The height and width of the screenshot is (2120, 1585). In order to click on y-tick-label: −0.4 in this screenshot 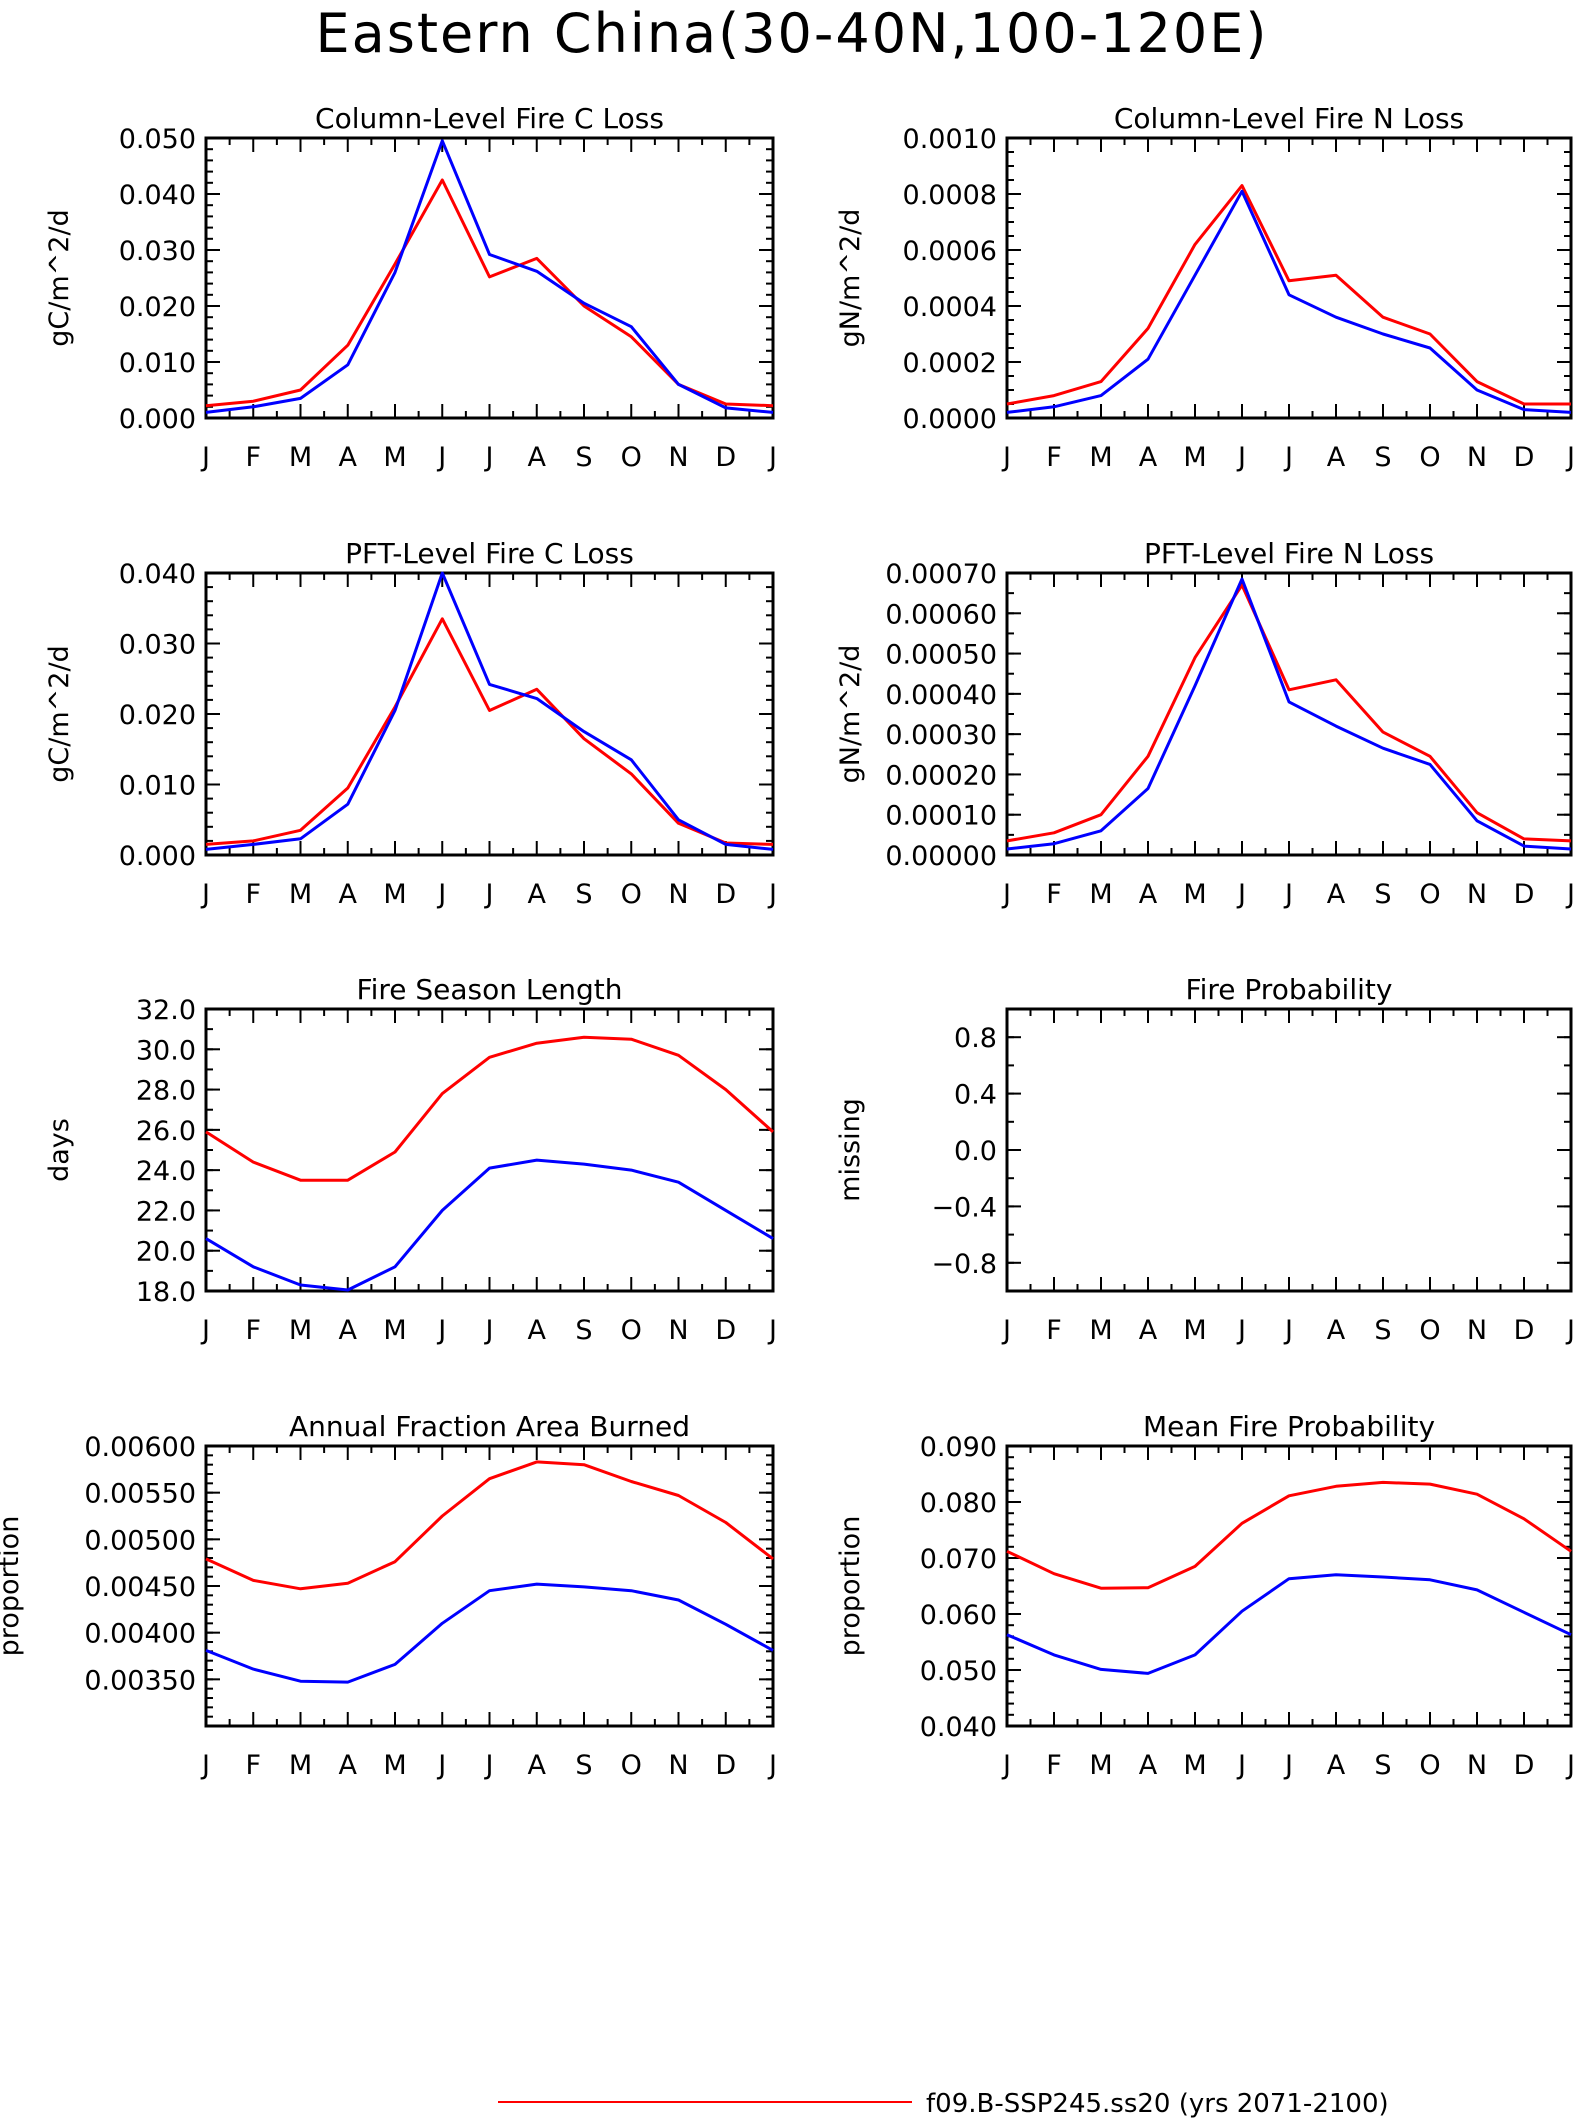, I will do `click(964, 1207)`.